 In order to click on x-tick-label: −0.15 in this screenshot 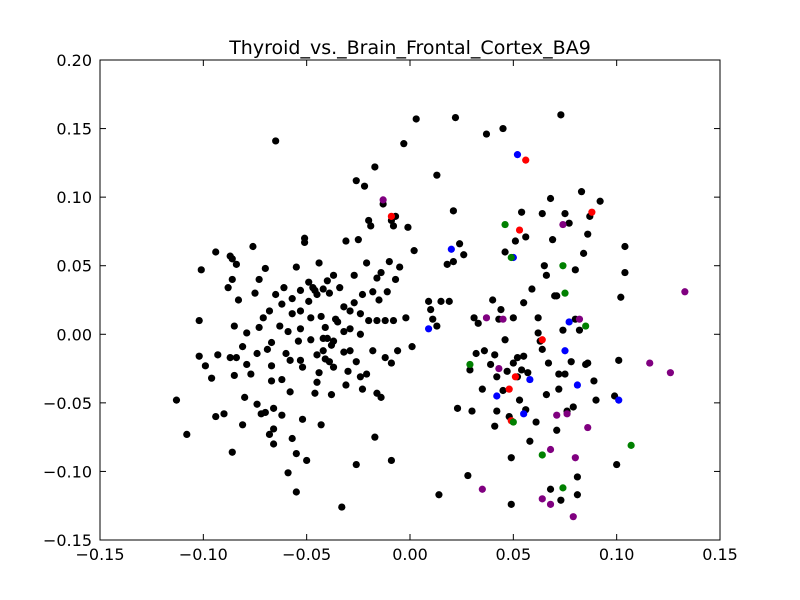, I will do `click(99, 554)`.